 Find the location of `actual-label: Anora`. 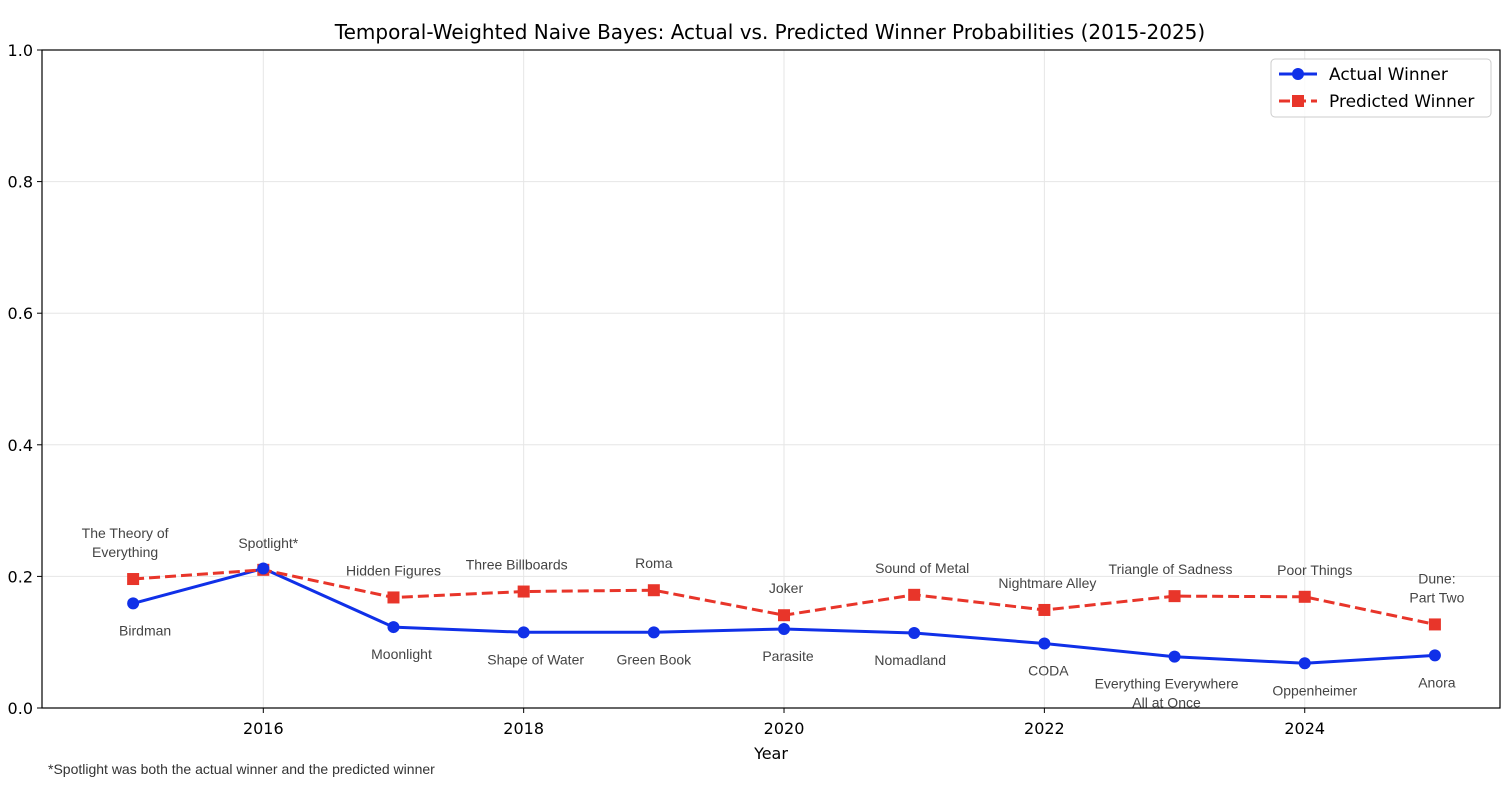

actual-label: Anora is located at coordinates (1437, 682).